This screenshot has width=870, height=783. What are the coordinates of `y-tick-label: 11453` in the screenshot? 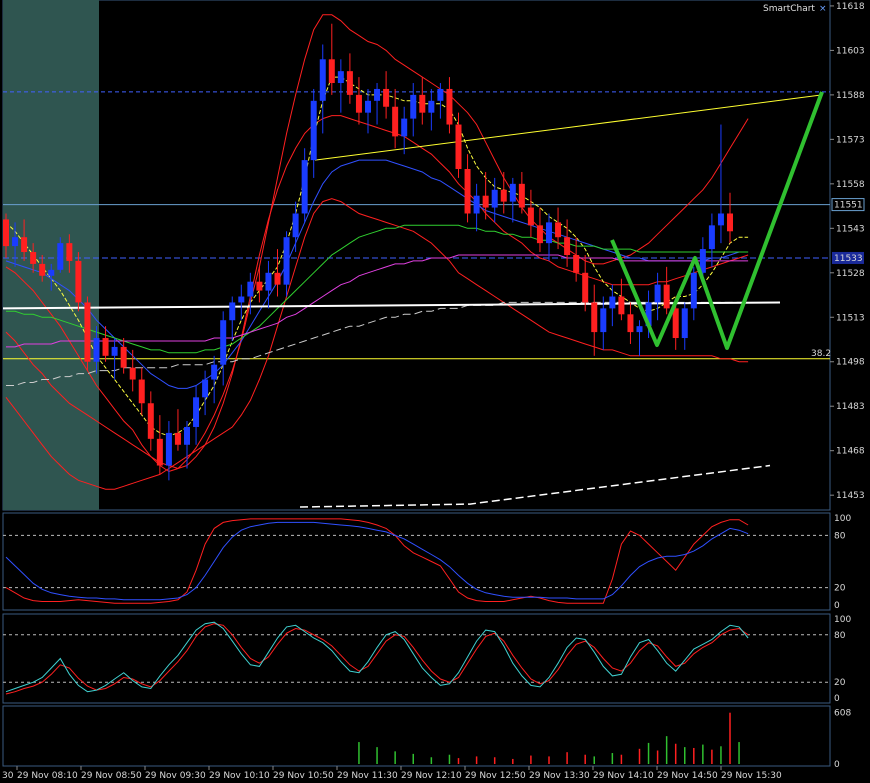 It's located at (850, 496).